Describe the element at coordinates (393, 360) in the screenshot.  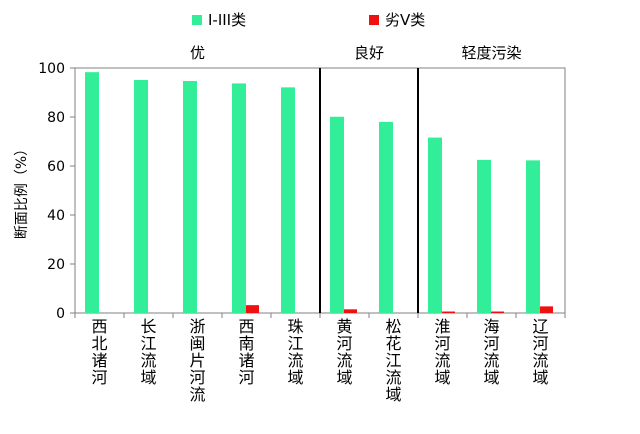
I see `x-tick-label-6: 松花江流域` at that location.